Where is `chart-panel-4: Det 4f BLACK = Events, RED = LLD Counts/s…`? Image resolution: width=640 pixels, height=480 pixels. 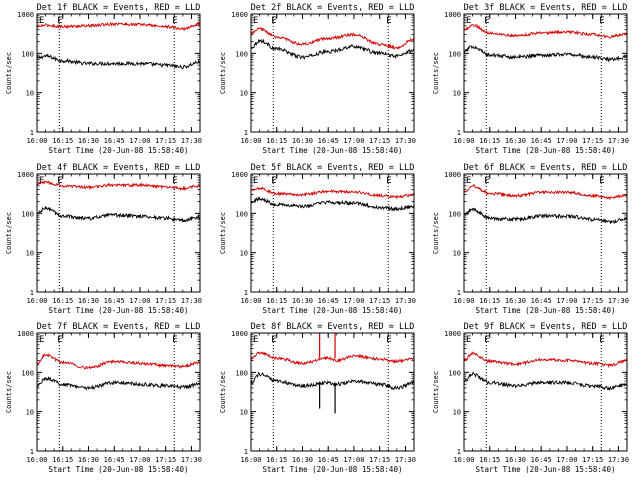 chart-panel-4: Det 4f BLACK = Events, RED = LLD Counts/s… is located at coordinates (103, 239).